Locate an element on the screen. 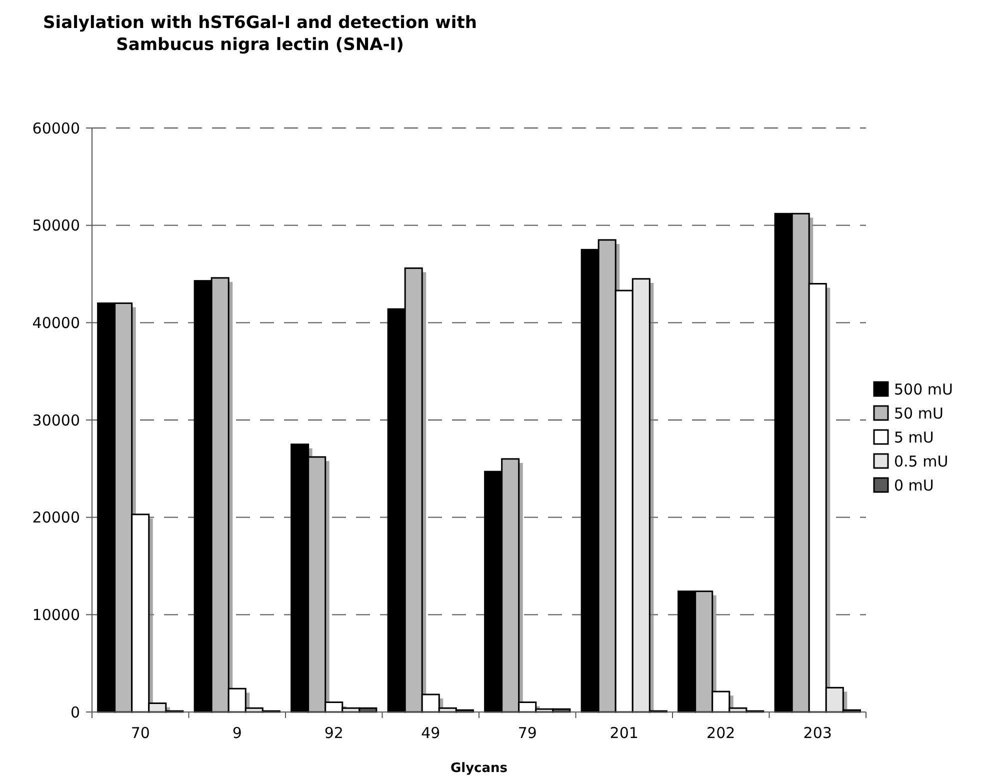 The width and height of the screenshot is (992, 784). legend-label: 0 mU is located at coordinates (914, 485).